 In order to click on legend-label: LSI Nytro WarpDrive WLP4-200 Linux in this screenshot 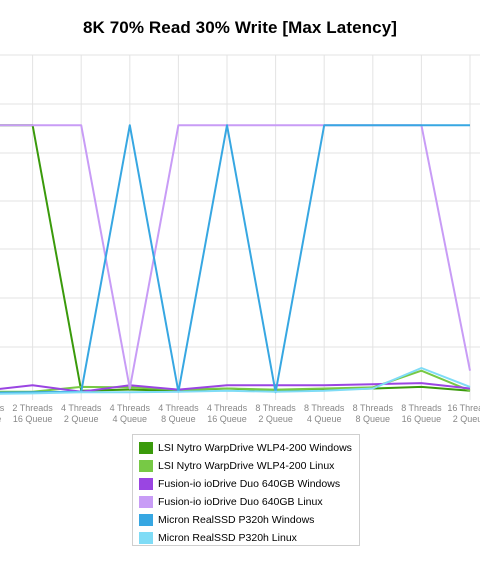, I will do `click(246, 466)`.